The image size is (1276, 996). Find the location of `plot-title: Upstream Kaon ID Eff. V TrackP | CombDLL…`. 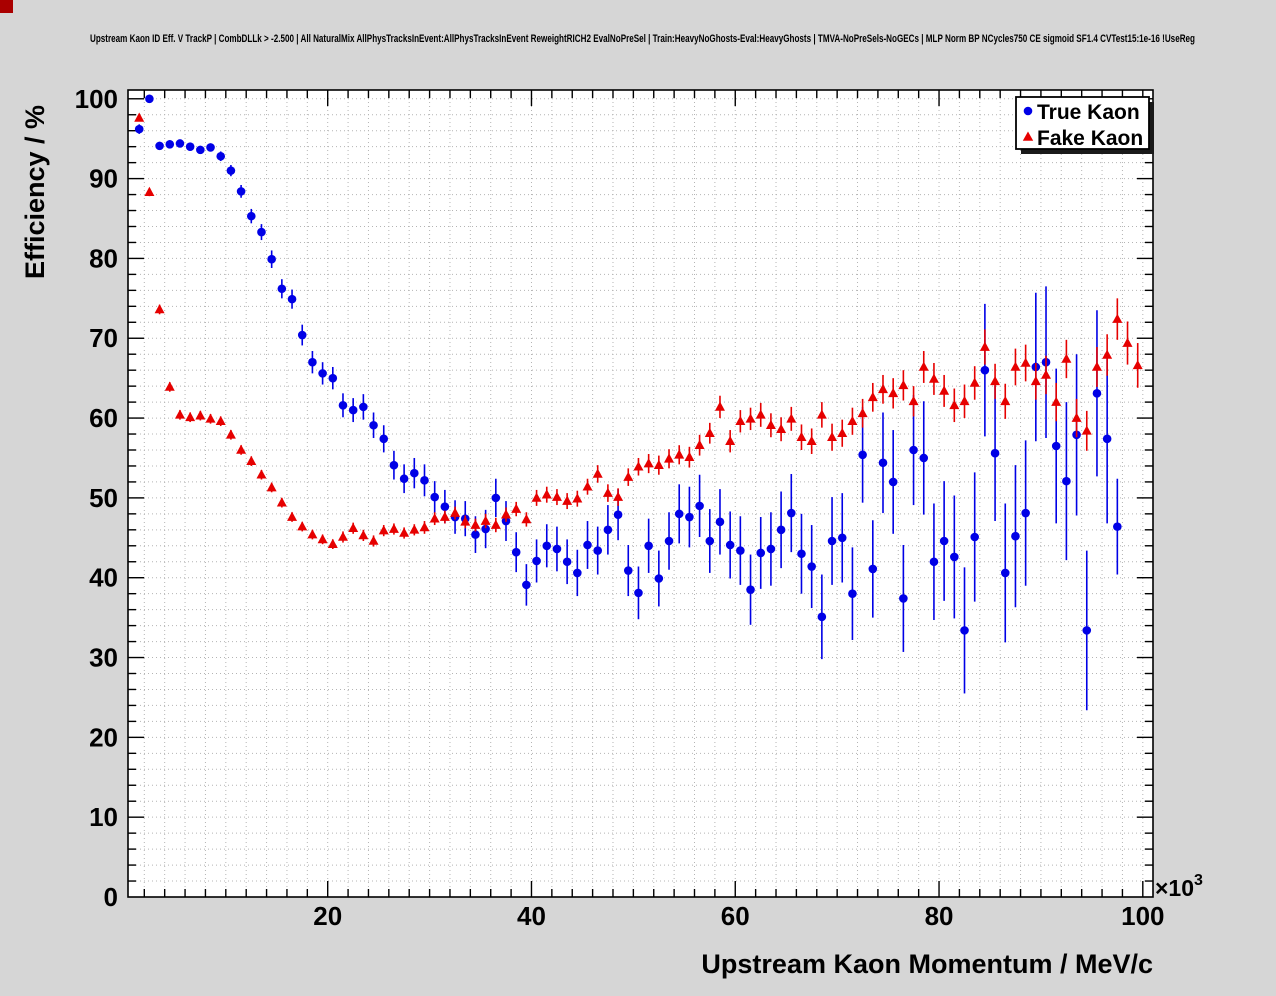

plot-title: Upstream Kaon ID Eff. V TrackP | CombDLL… is located at coordinates (642, 39).